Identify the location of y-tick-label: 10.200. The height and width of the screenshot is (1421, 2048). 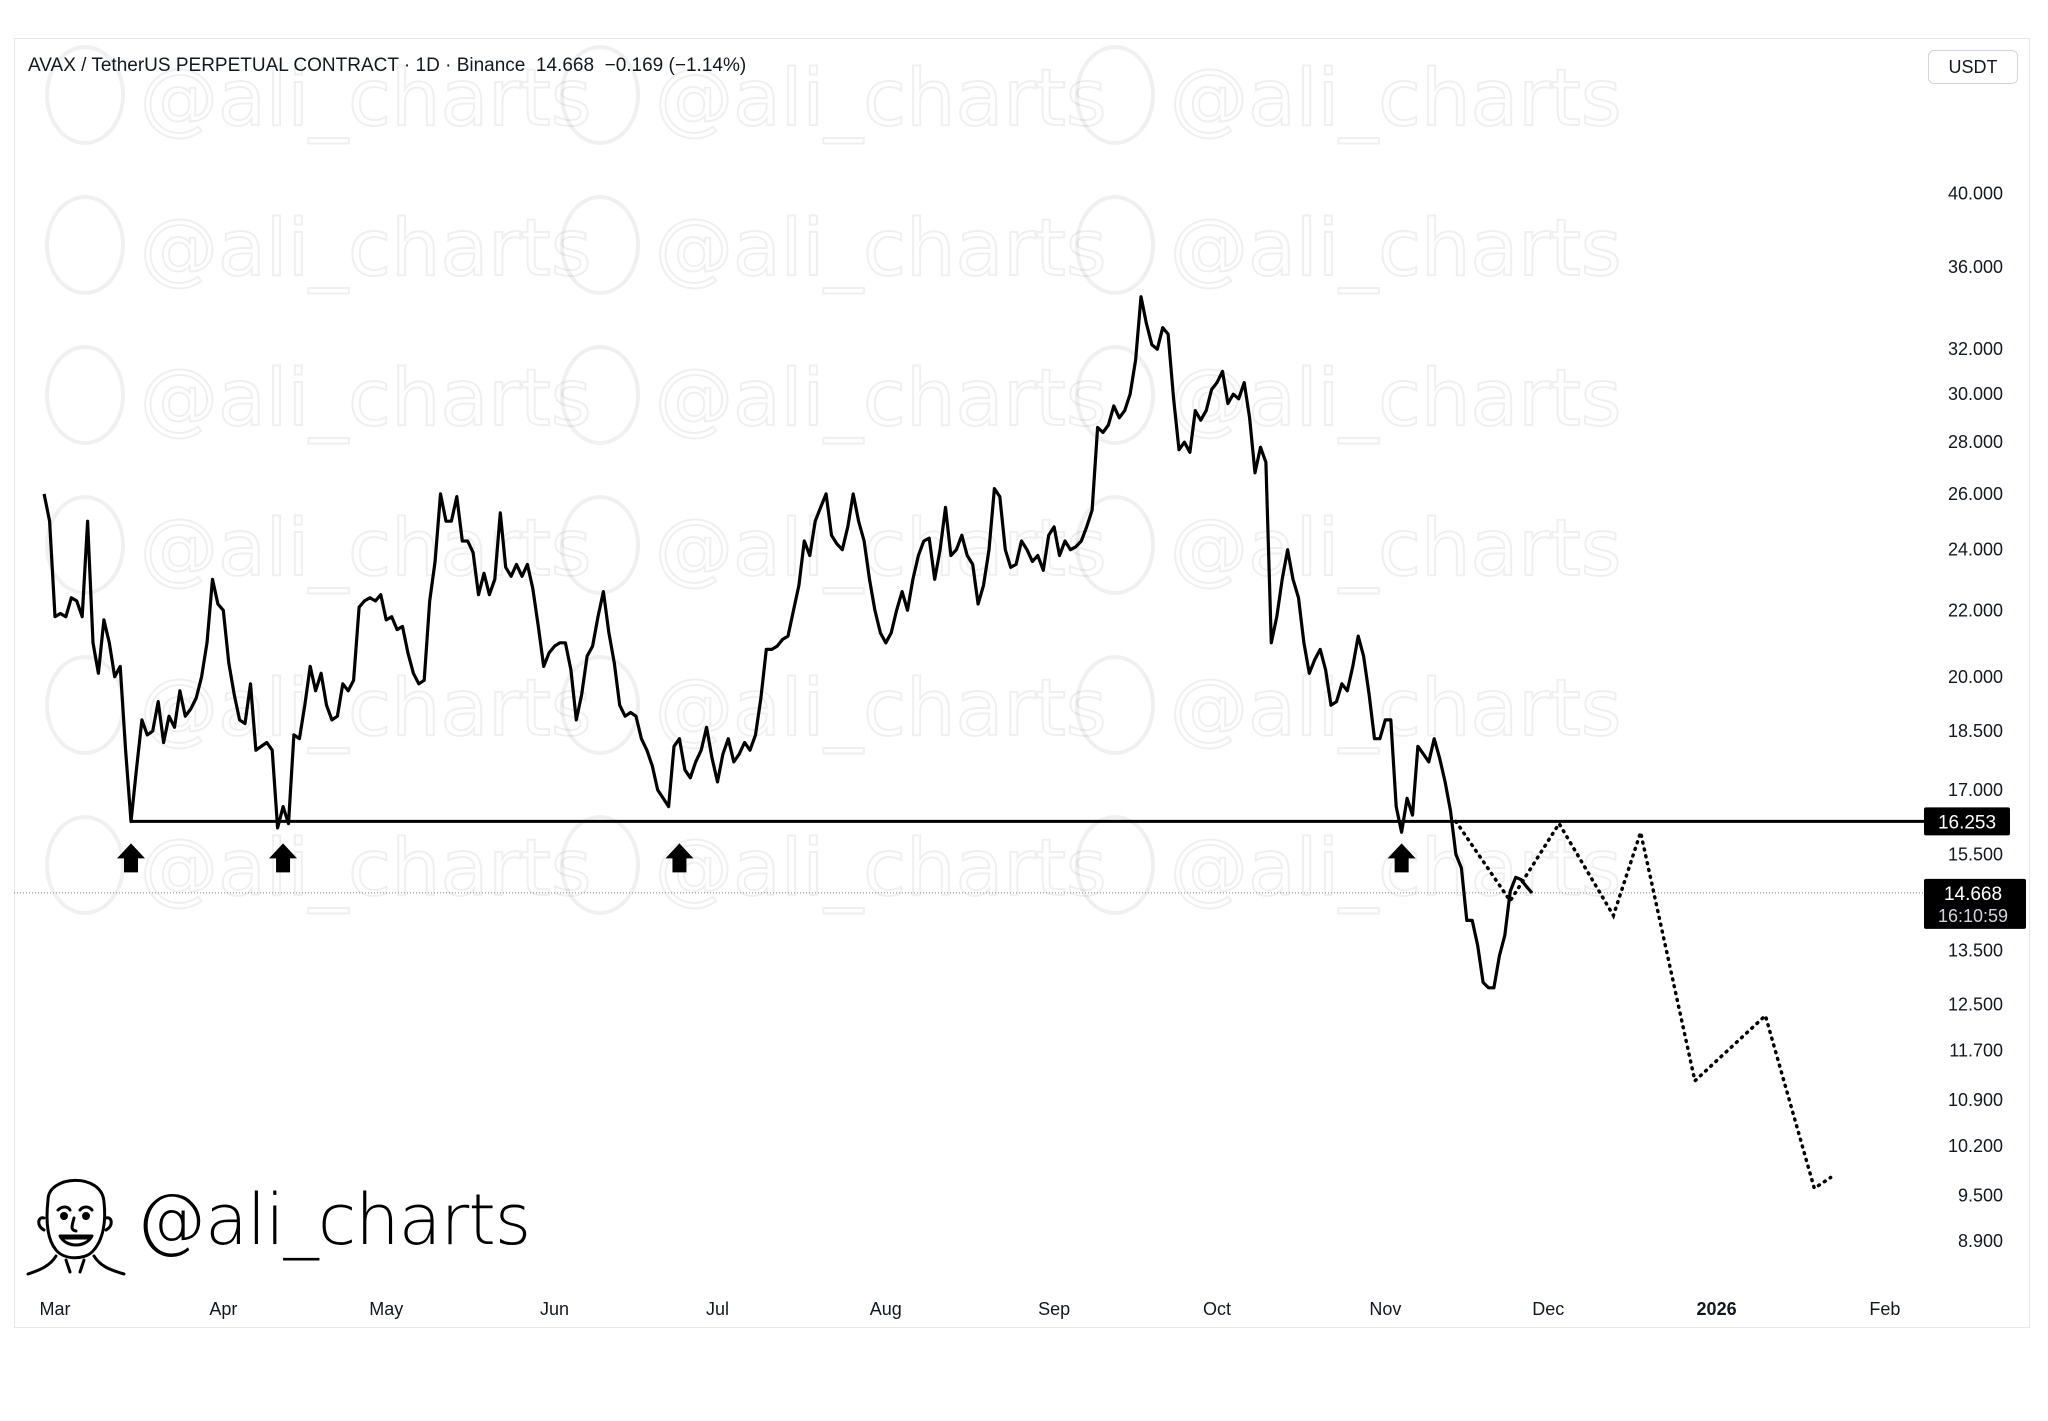
(1975, 1146).